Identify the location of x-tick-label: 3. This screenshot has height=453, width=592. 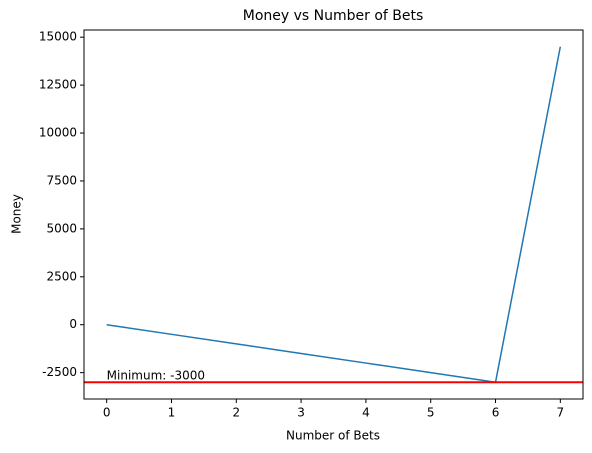
(301, 413).